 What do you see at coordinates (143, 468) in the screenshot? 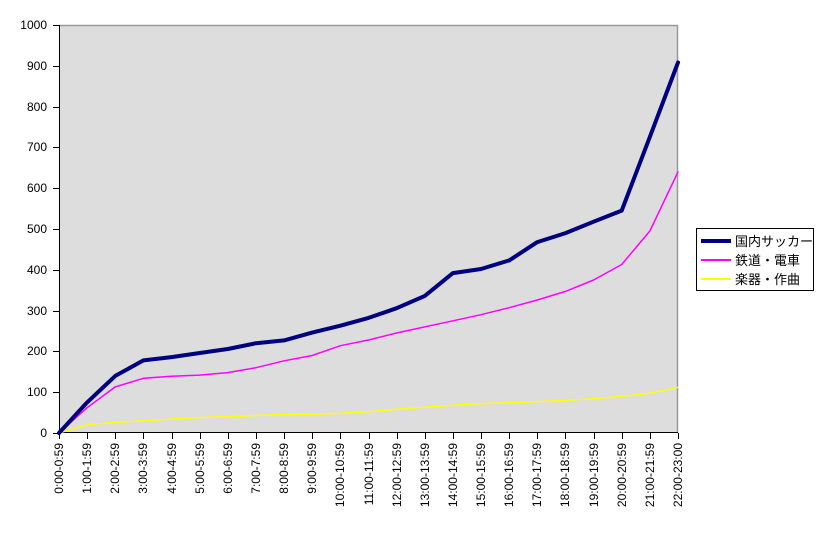
I see `x-axis-label: 3:00-3:59` at bounding box center [143, 468].